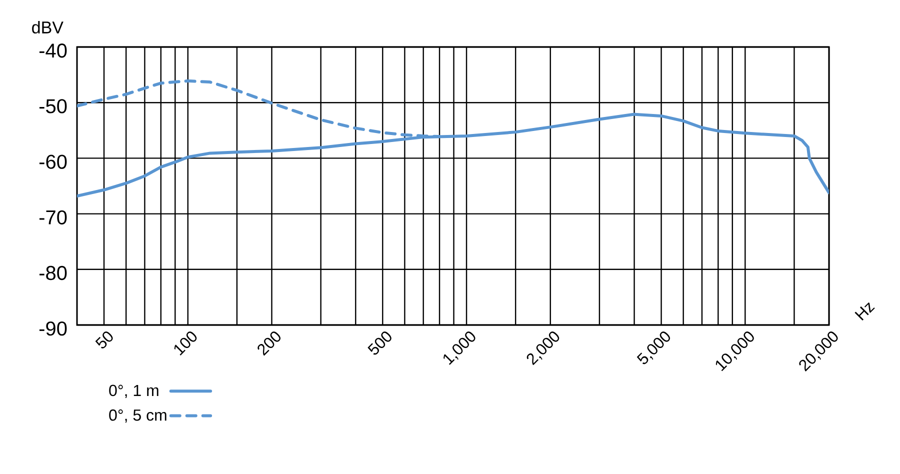 The height and width of the screenshot is (474, 900). I want to click on x-tick-label: 500, so click(380, 343).